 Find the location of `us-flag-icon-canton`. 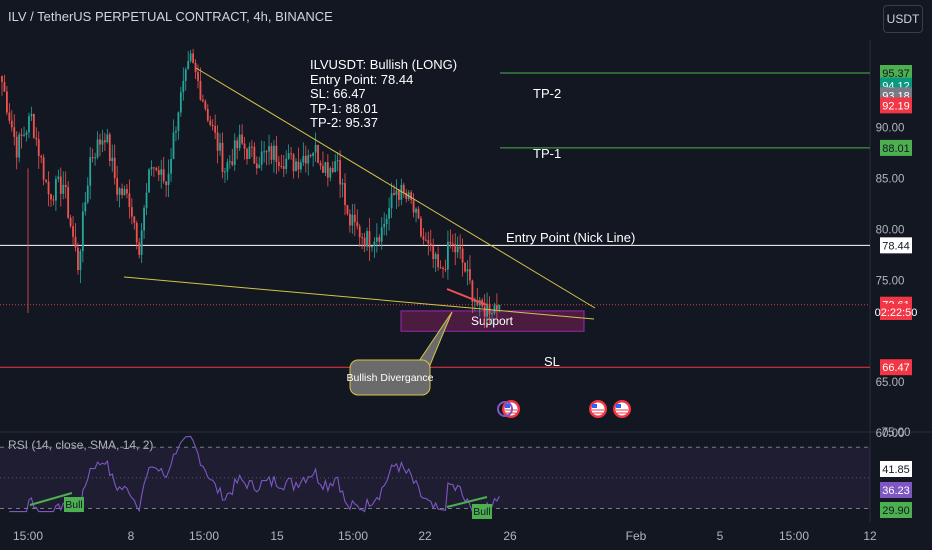

us-flag-icon-canton is located at coordinates (507, 406).